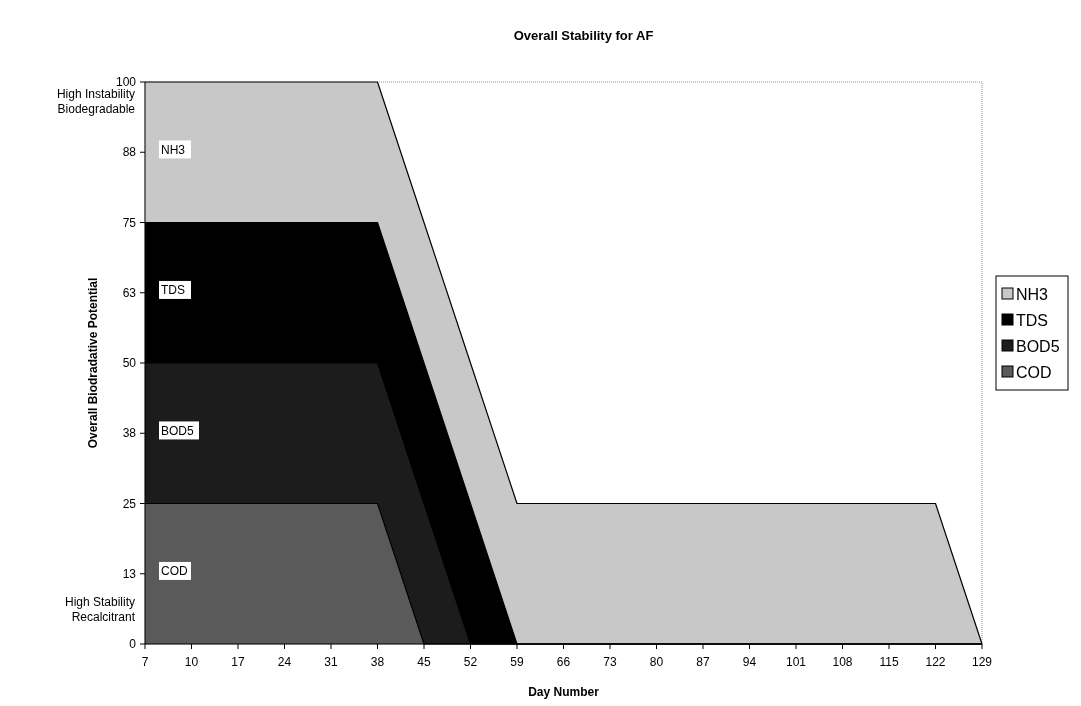  Describe the element at coordinates (749, 662) in the screenshot. I see `x-tick-label: 94` at that location.